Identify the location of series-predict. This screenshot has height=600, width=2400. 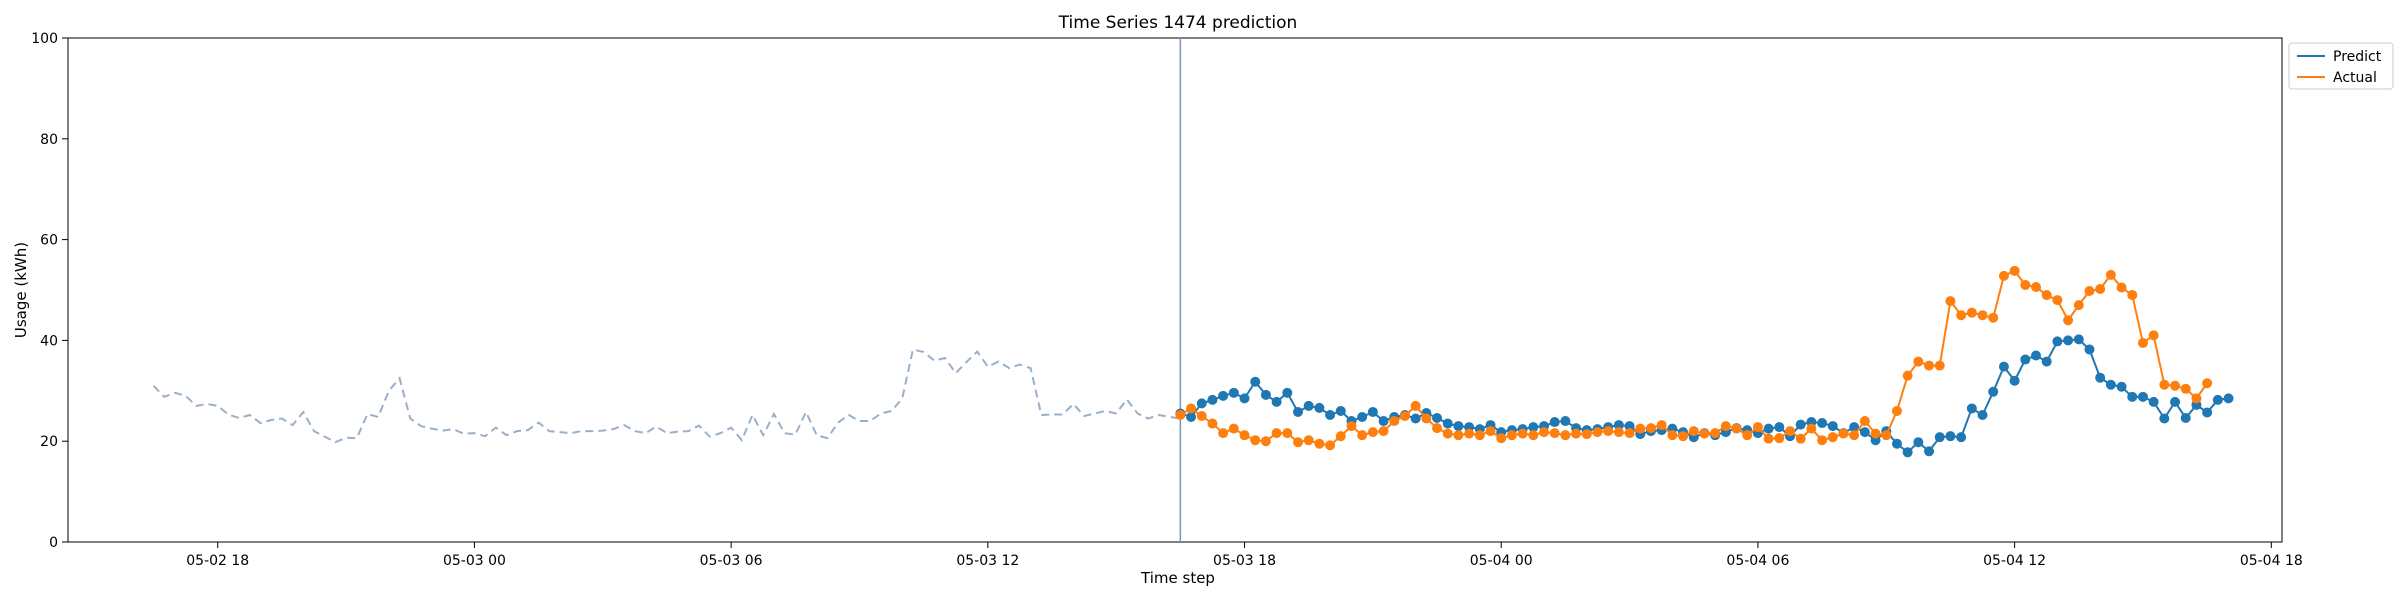
(1704, 396).